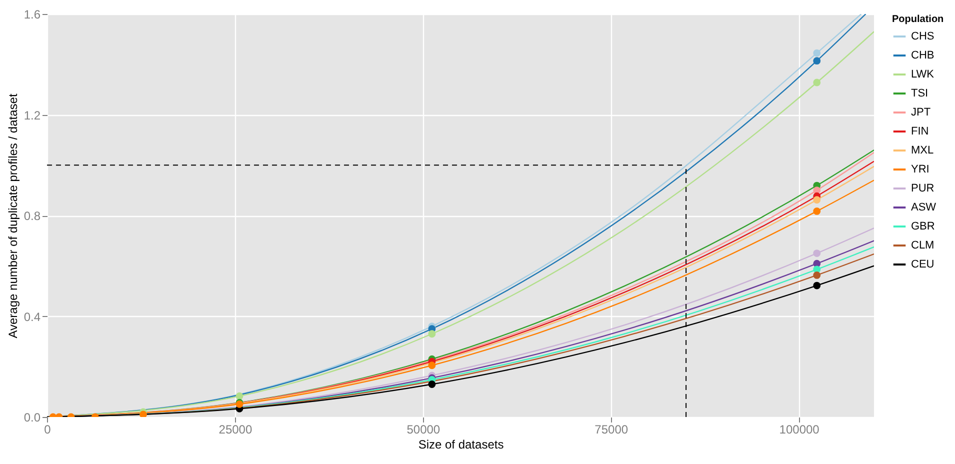  What do you see at coordinates (924, 208) in the screenshot?
I see `legend-label: ASW` at bounding box center [924, 208].